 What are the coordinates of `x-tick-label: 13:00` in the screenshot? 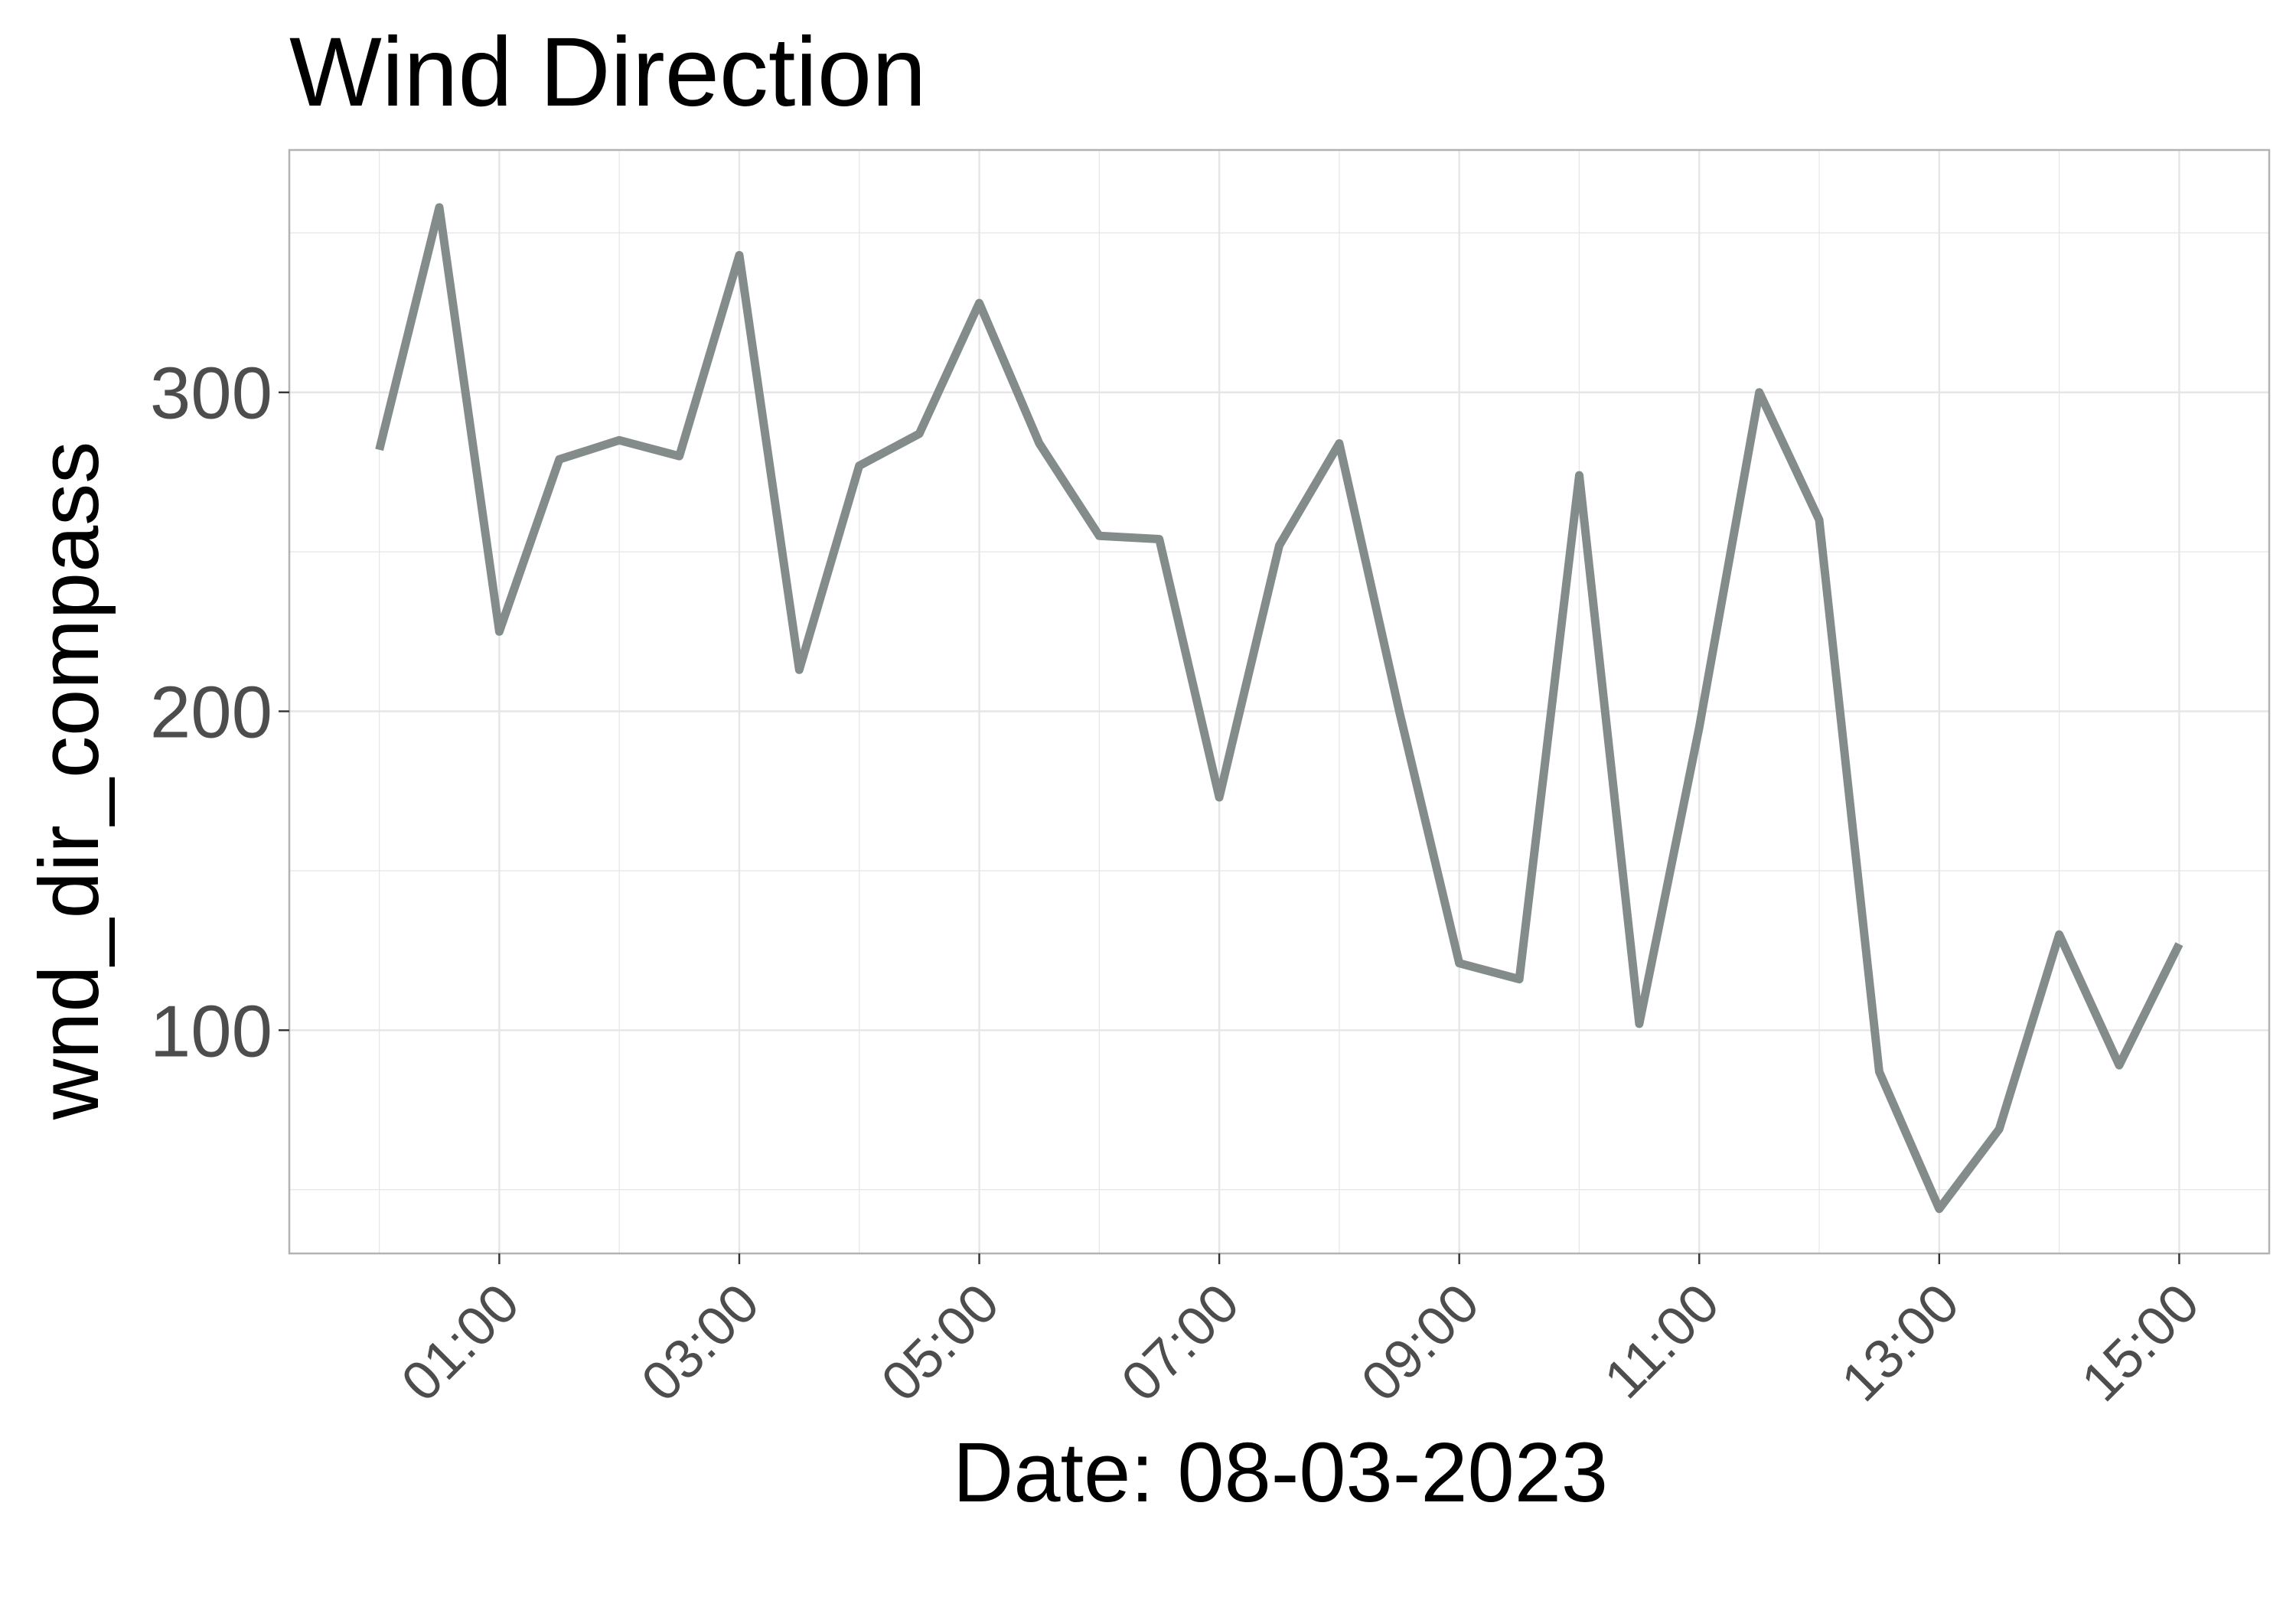 It's located at (1900, 1343).